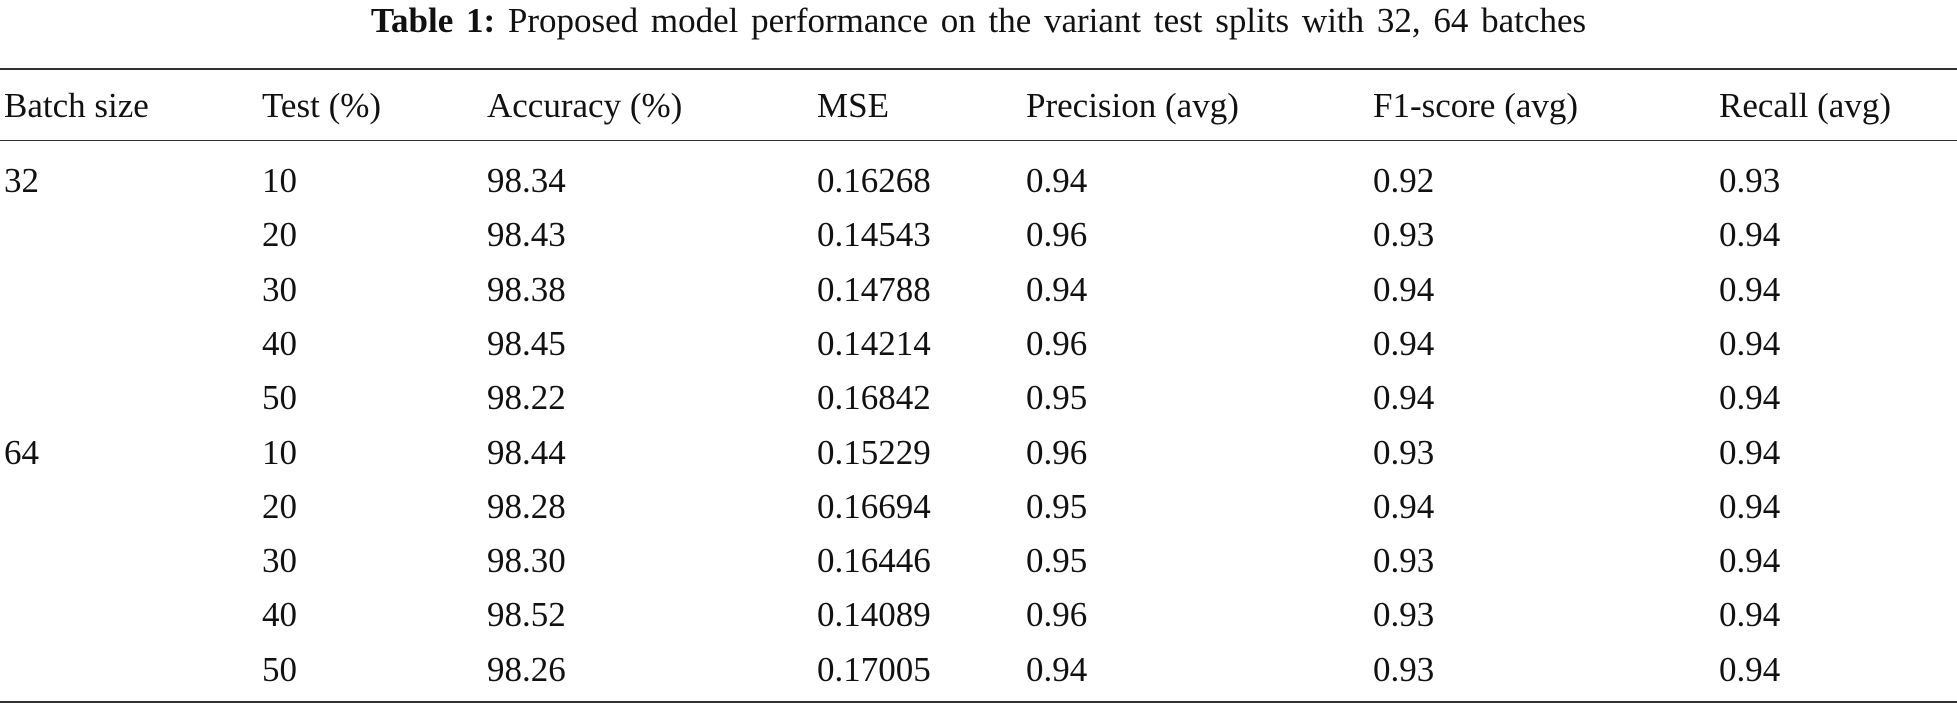 Image resolution: width=1957 pixels, height=706 pixels. Describe the element at coordinates (978, 702) in the screenshot. I see `bottom-rule` at that location.